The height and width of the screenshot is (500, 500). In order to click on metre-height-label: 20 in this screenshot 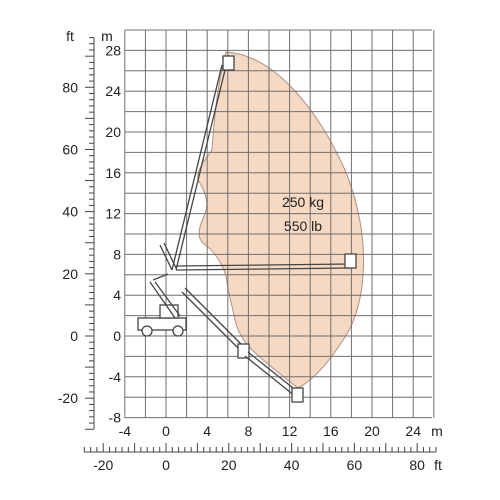, I will do `click(113, 132)`.